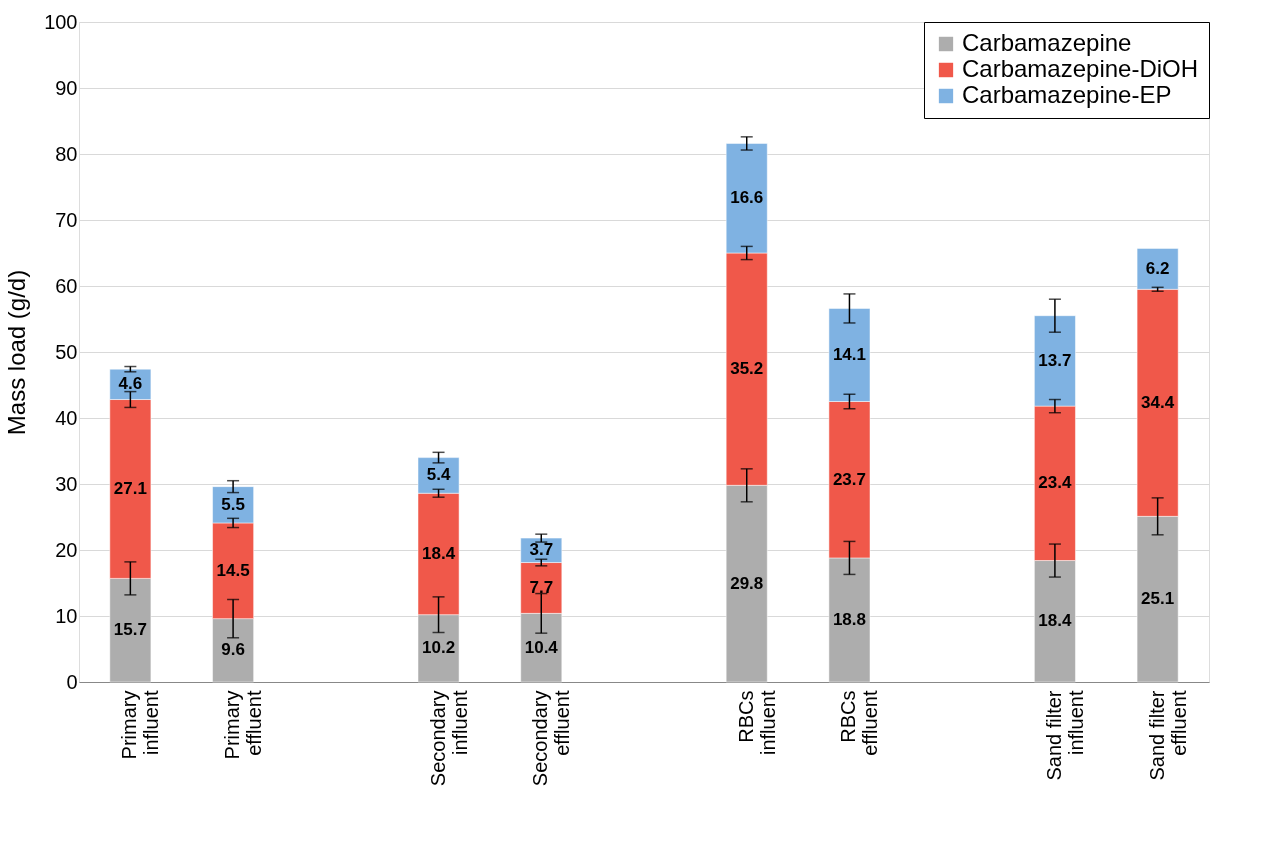 The width and height of the screenshot is (1269, 852). Describe the element at coordinates (130, 384) in the screenshot. I see `data-label: 4.6` at that location.